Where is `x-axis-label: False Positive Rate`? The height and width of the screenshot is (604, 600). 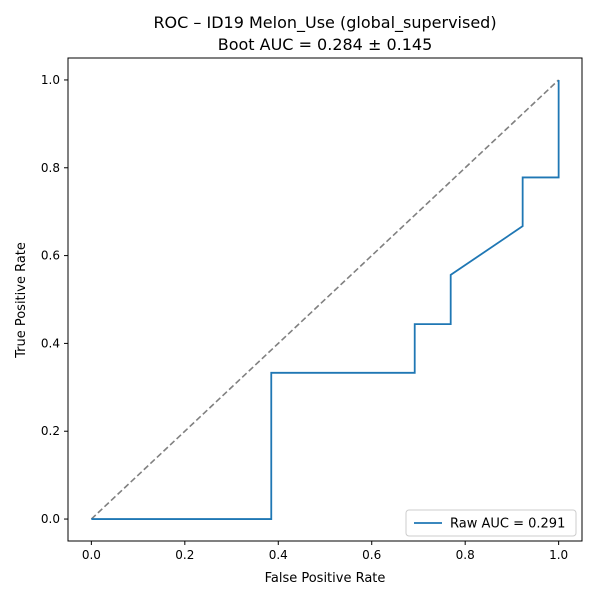 x-axis-label: False Positive Rate is located at coordinates (325, 578).